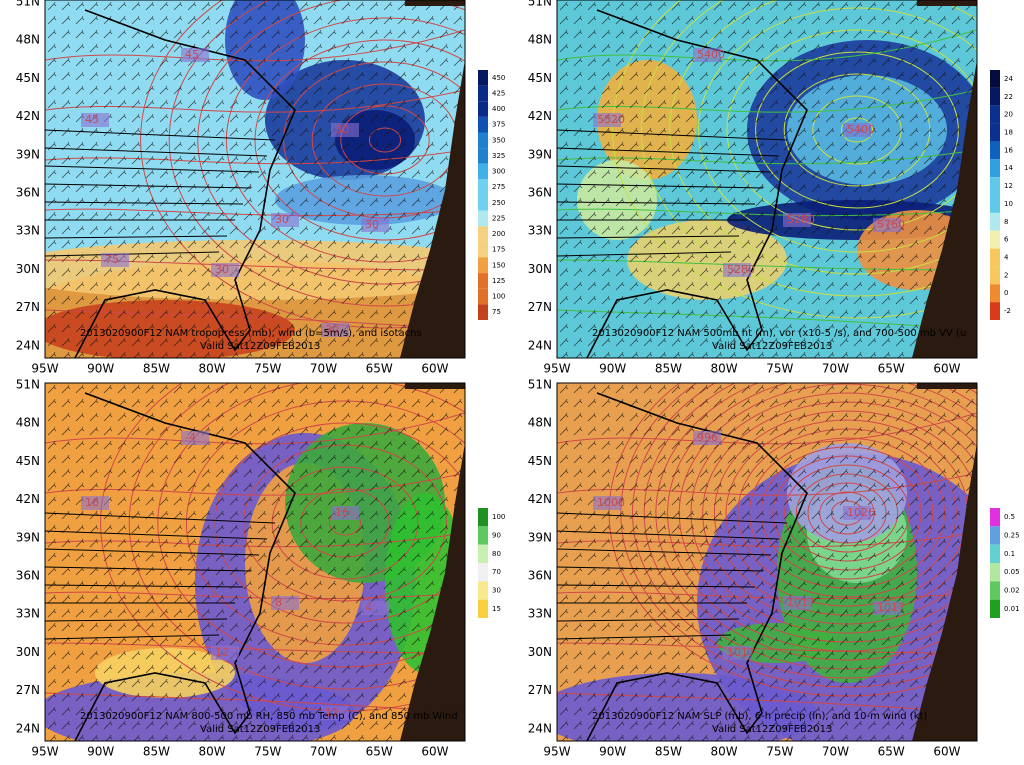 This screenshot has width=1024, height=765. Describe the element at coordinates (496, 554) in the screenshot. I see `colorbar-label: 80` at that location.